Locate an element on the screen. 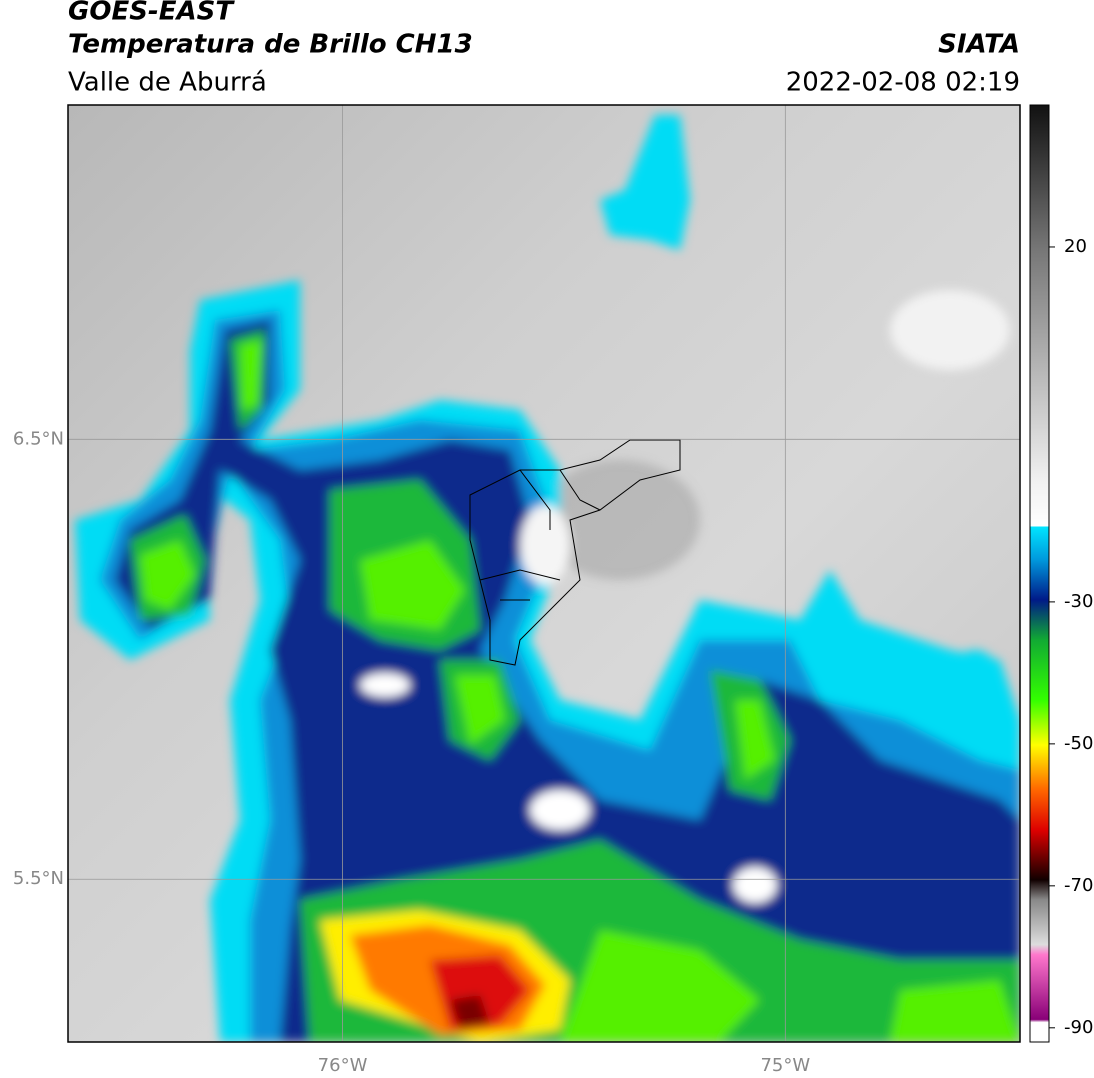  municipal-boundaries is located at coordinates (575, 552).